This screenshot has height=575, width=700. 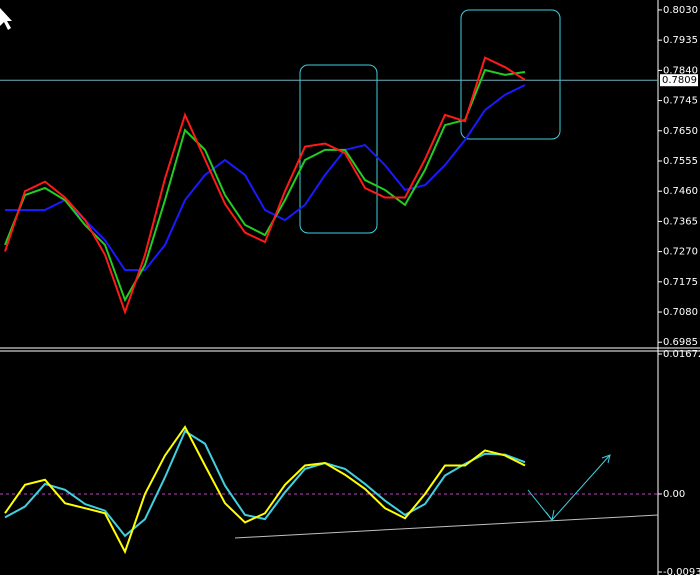 I want to click on y-tick-label: 0.7745, so click(x=680, y=101).